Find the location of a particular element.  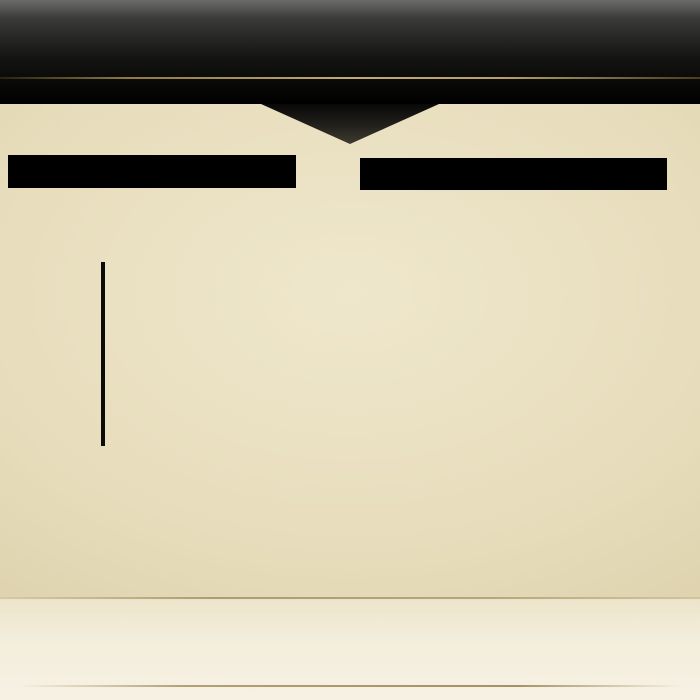

header-banner is located at coordinates (350, 52).